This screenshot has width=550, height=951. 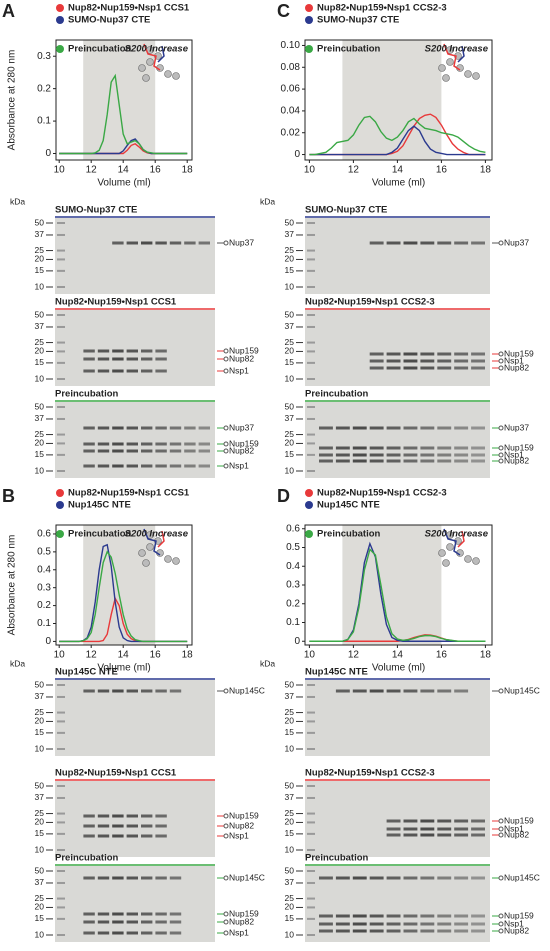 I want to click on gel-title: Nup145C NTE, so click(x=336, y=672).